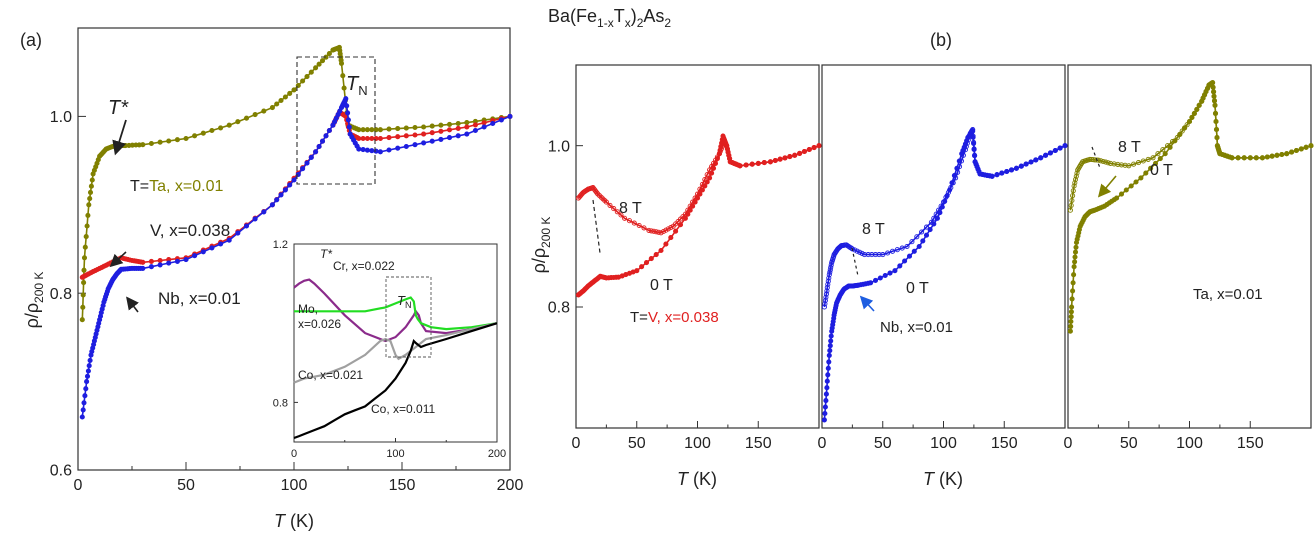  Describe the element at coordinates (1250, 443) in the screenshot. I see `x-tick-label: 150` at that location.